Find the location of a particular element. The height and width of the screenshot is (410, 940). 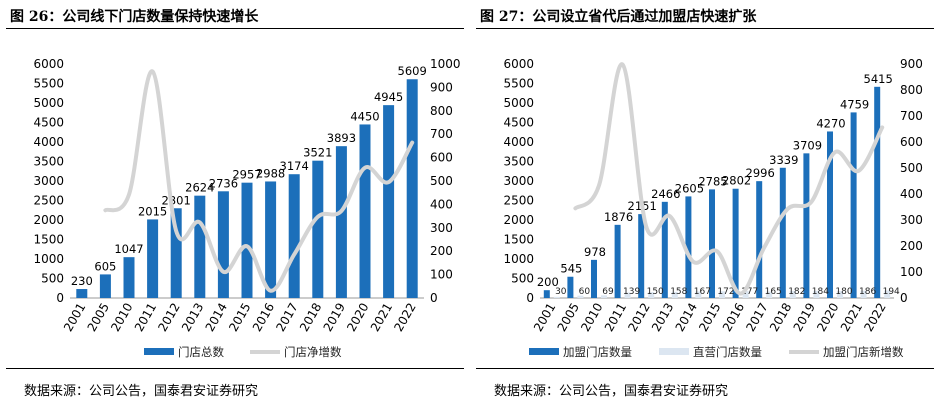

legend-label: 门店总数 is located at coordinates (201, 352).